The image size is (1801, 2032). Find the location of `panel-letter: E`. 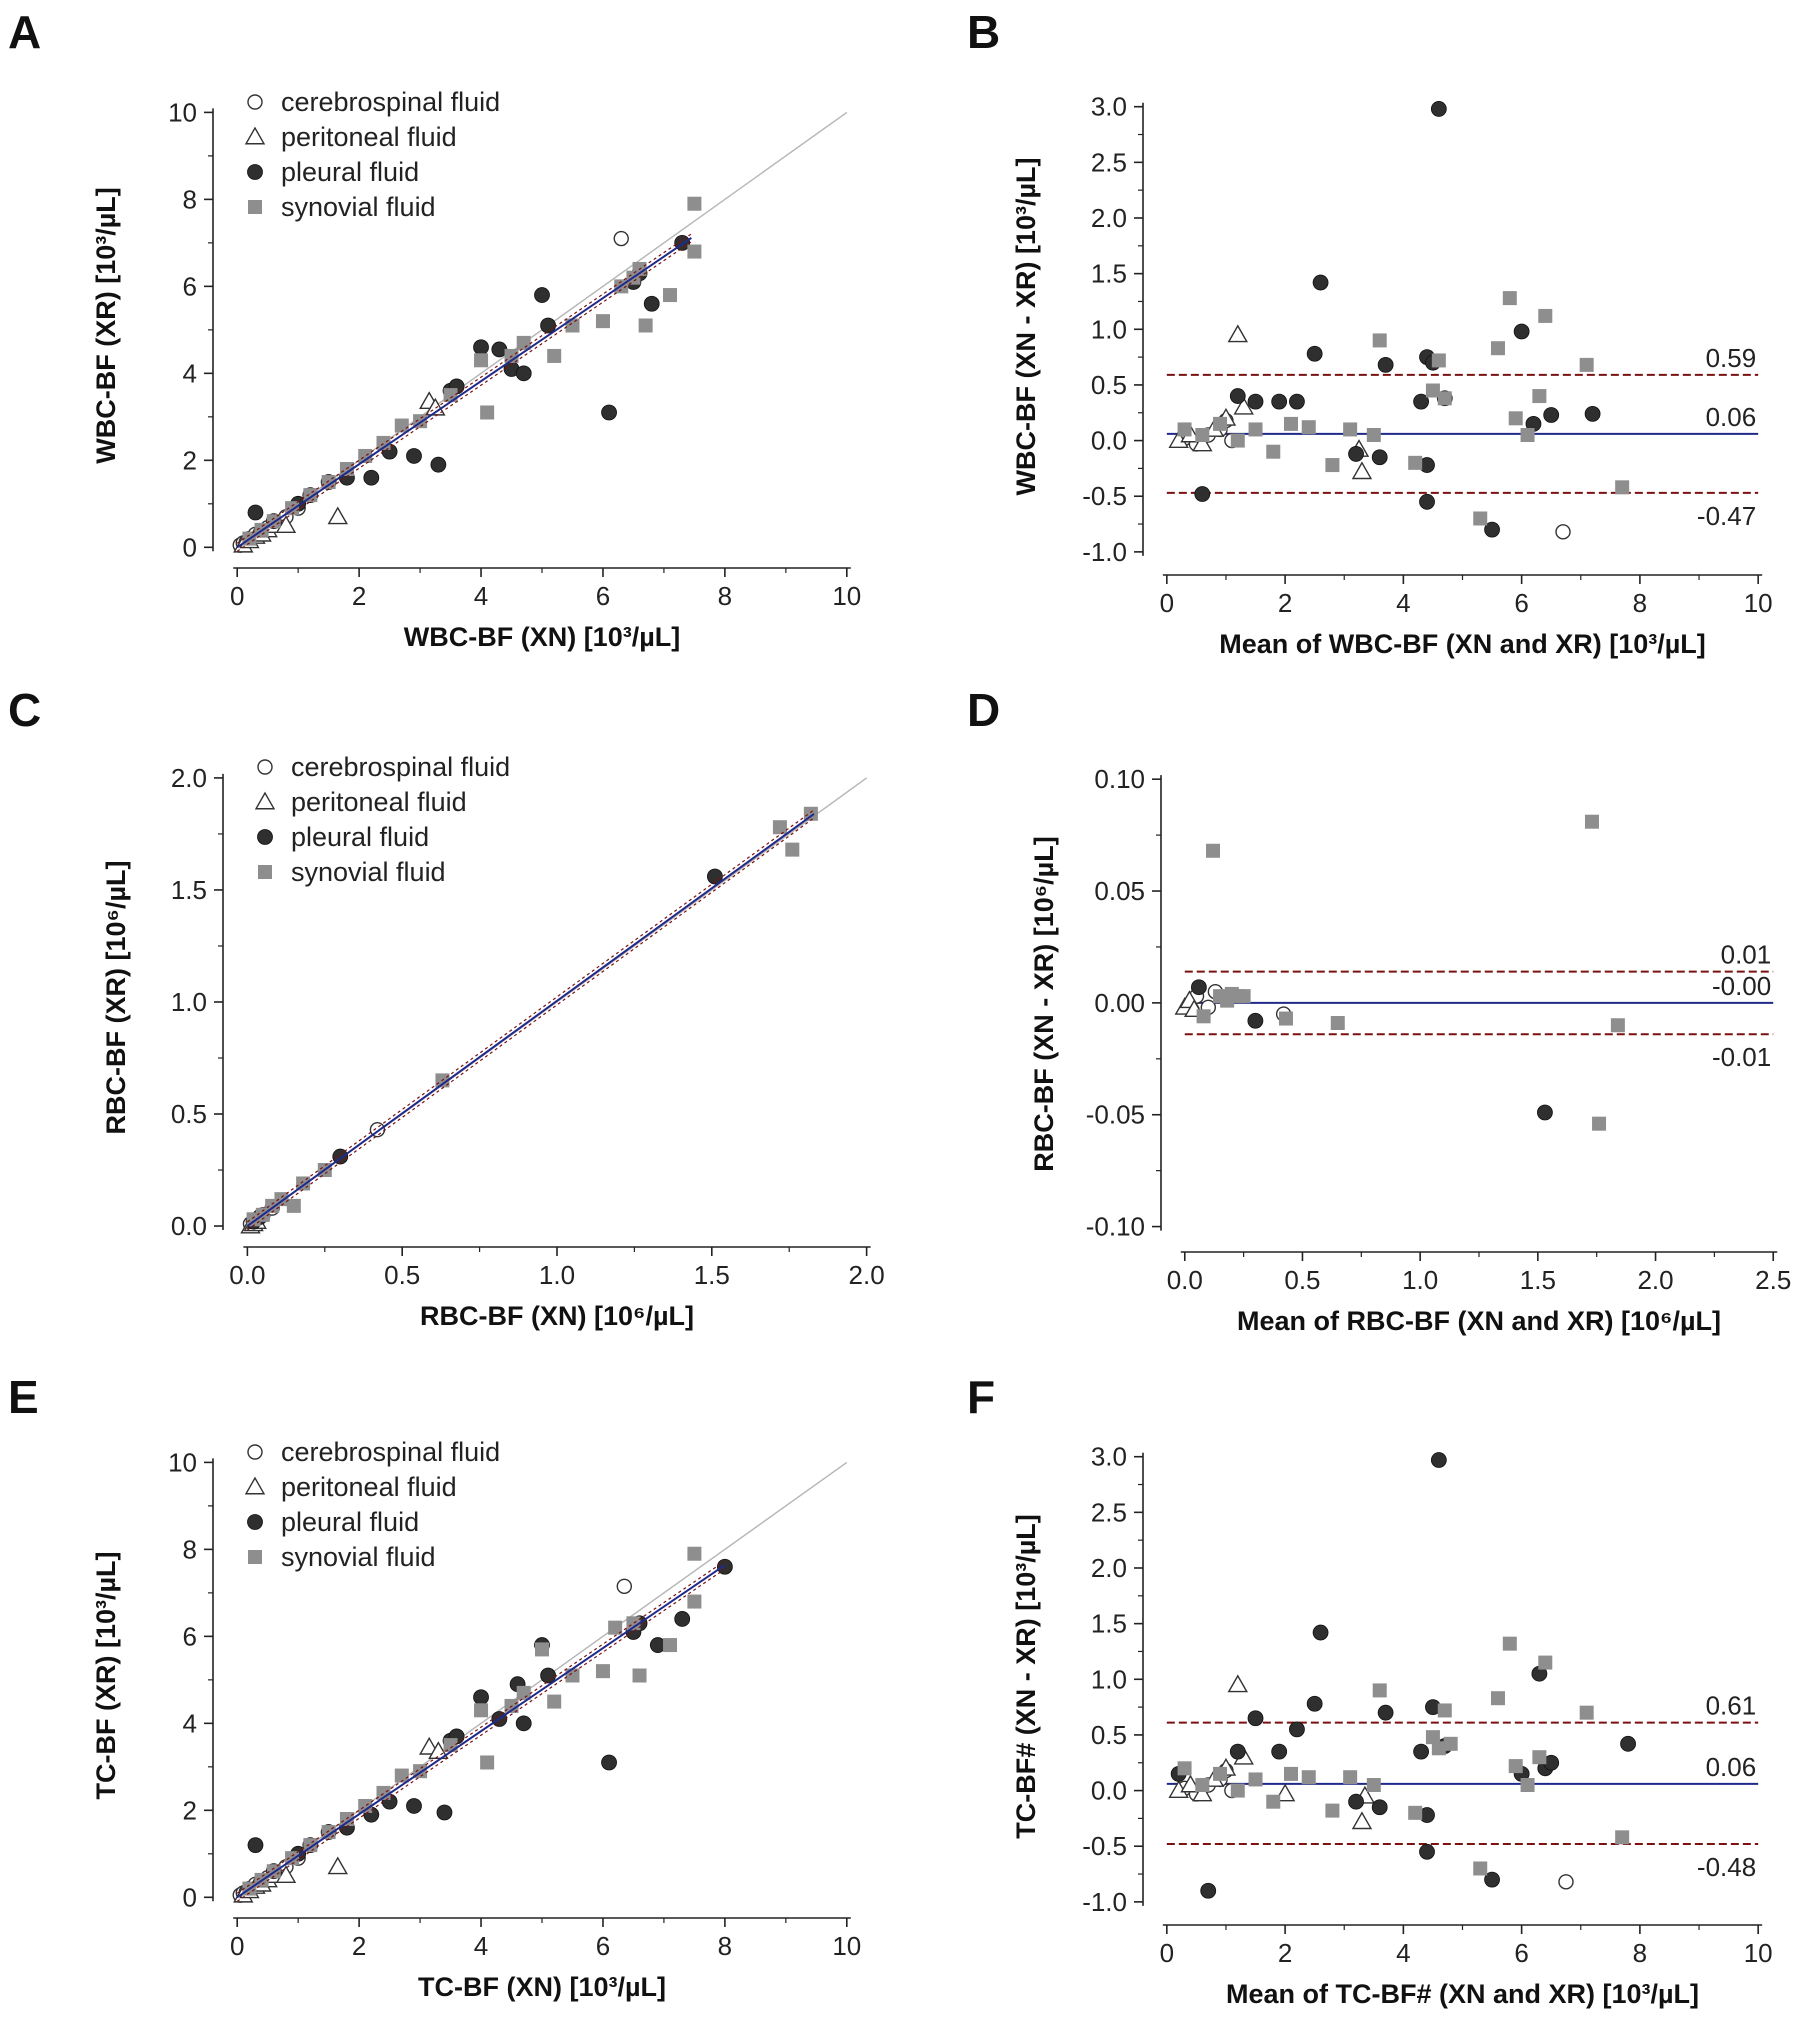

panel-letter: E is located at coordinates (23, 1397).